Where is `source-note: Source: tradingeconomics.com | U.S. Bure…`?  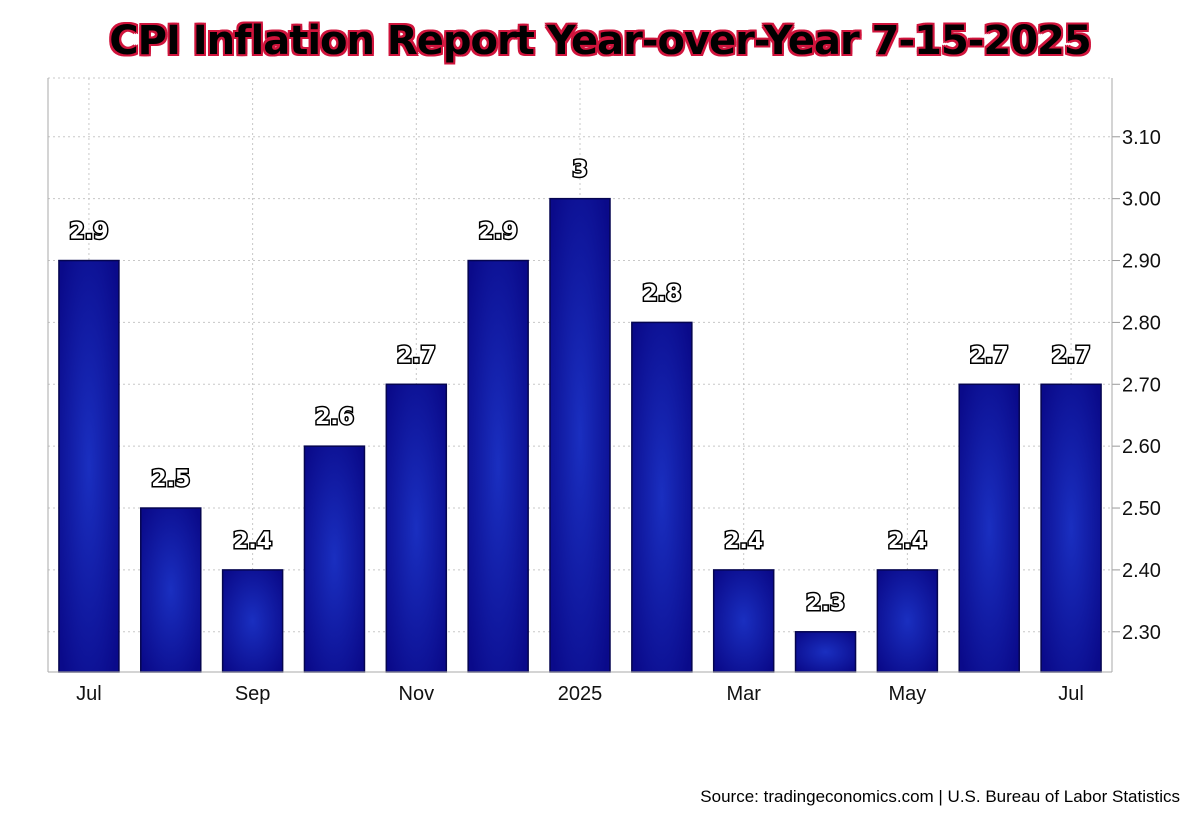
source-note: Source: tradingeconomics.com | U.S. Bure… is located at coordinates (940, 796).